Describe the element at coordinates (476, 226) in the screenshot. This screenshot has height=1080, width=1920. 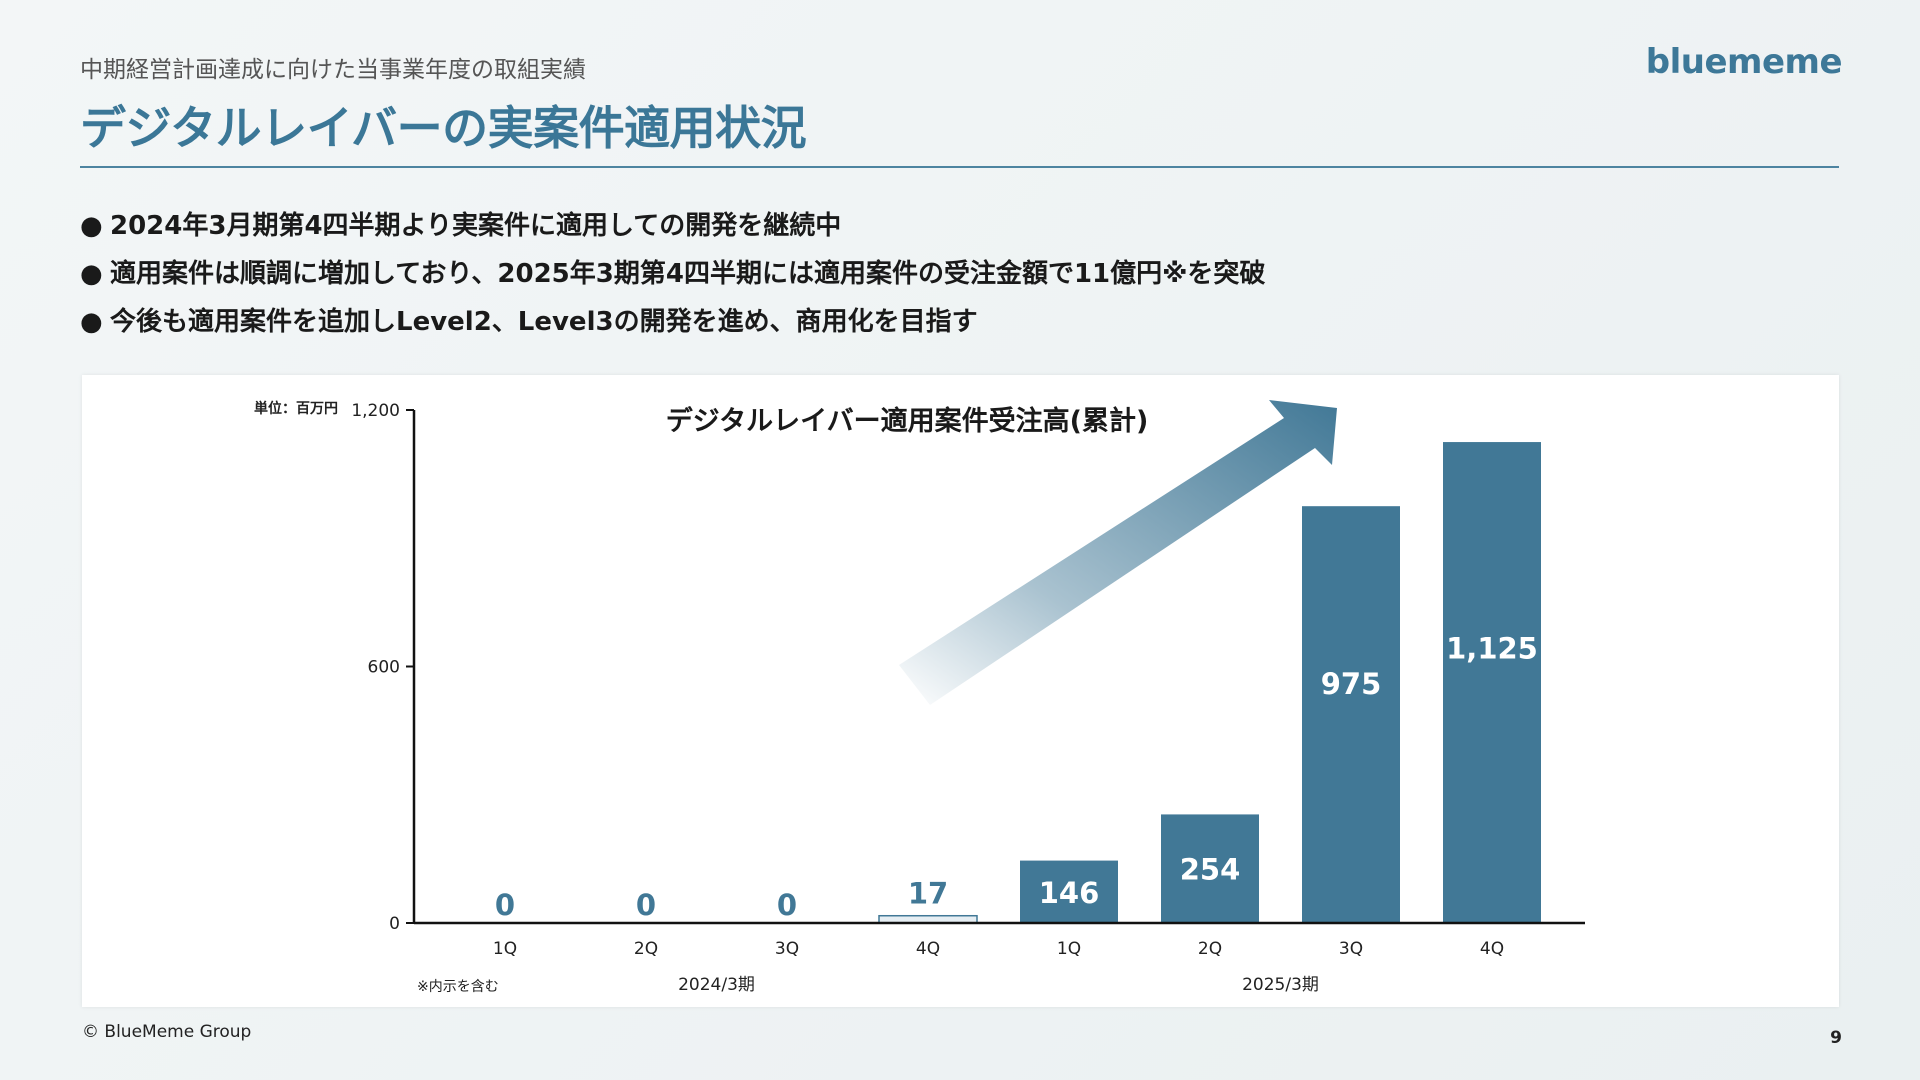
I see `bullet-text: 2024年3月期第4四半期より実案件に適用しての開発を継続中` at that location.